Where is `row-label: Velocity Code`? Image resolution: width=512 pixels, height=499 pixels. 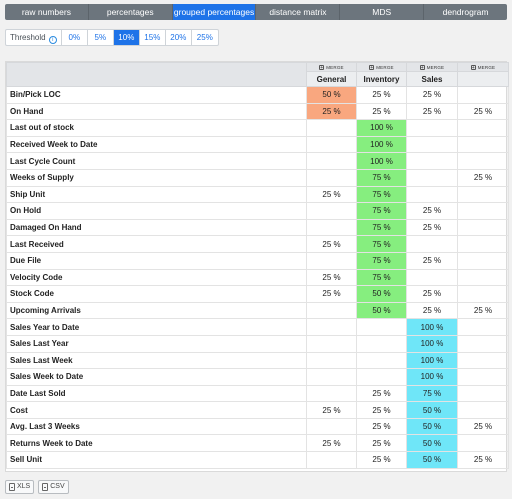 row-label: Velocity Code is located at coordinates (156, 277).